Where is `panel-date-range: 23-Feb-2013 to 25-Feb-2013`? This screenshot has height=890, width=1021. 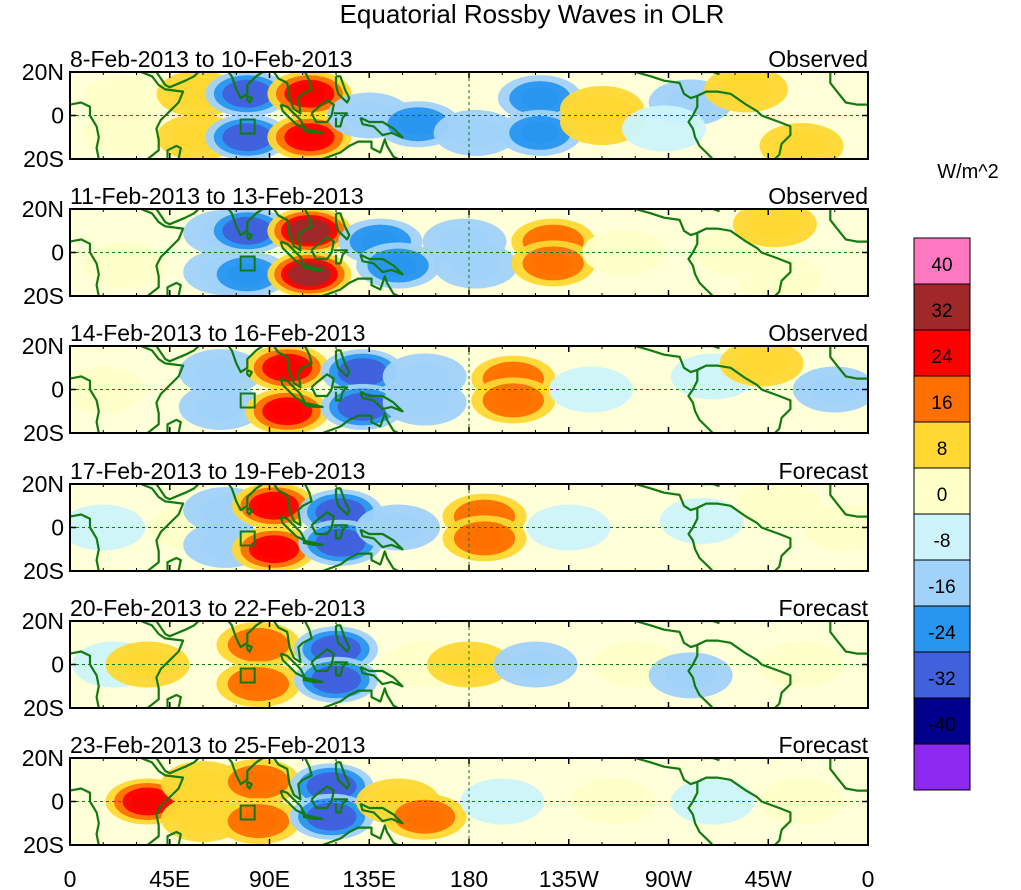
panel-date-range: 23-Feb-2013 to 25-Feb-2013 is located at coordinates (217, 745).